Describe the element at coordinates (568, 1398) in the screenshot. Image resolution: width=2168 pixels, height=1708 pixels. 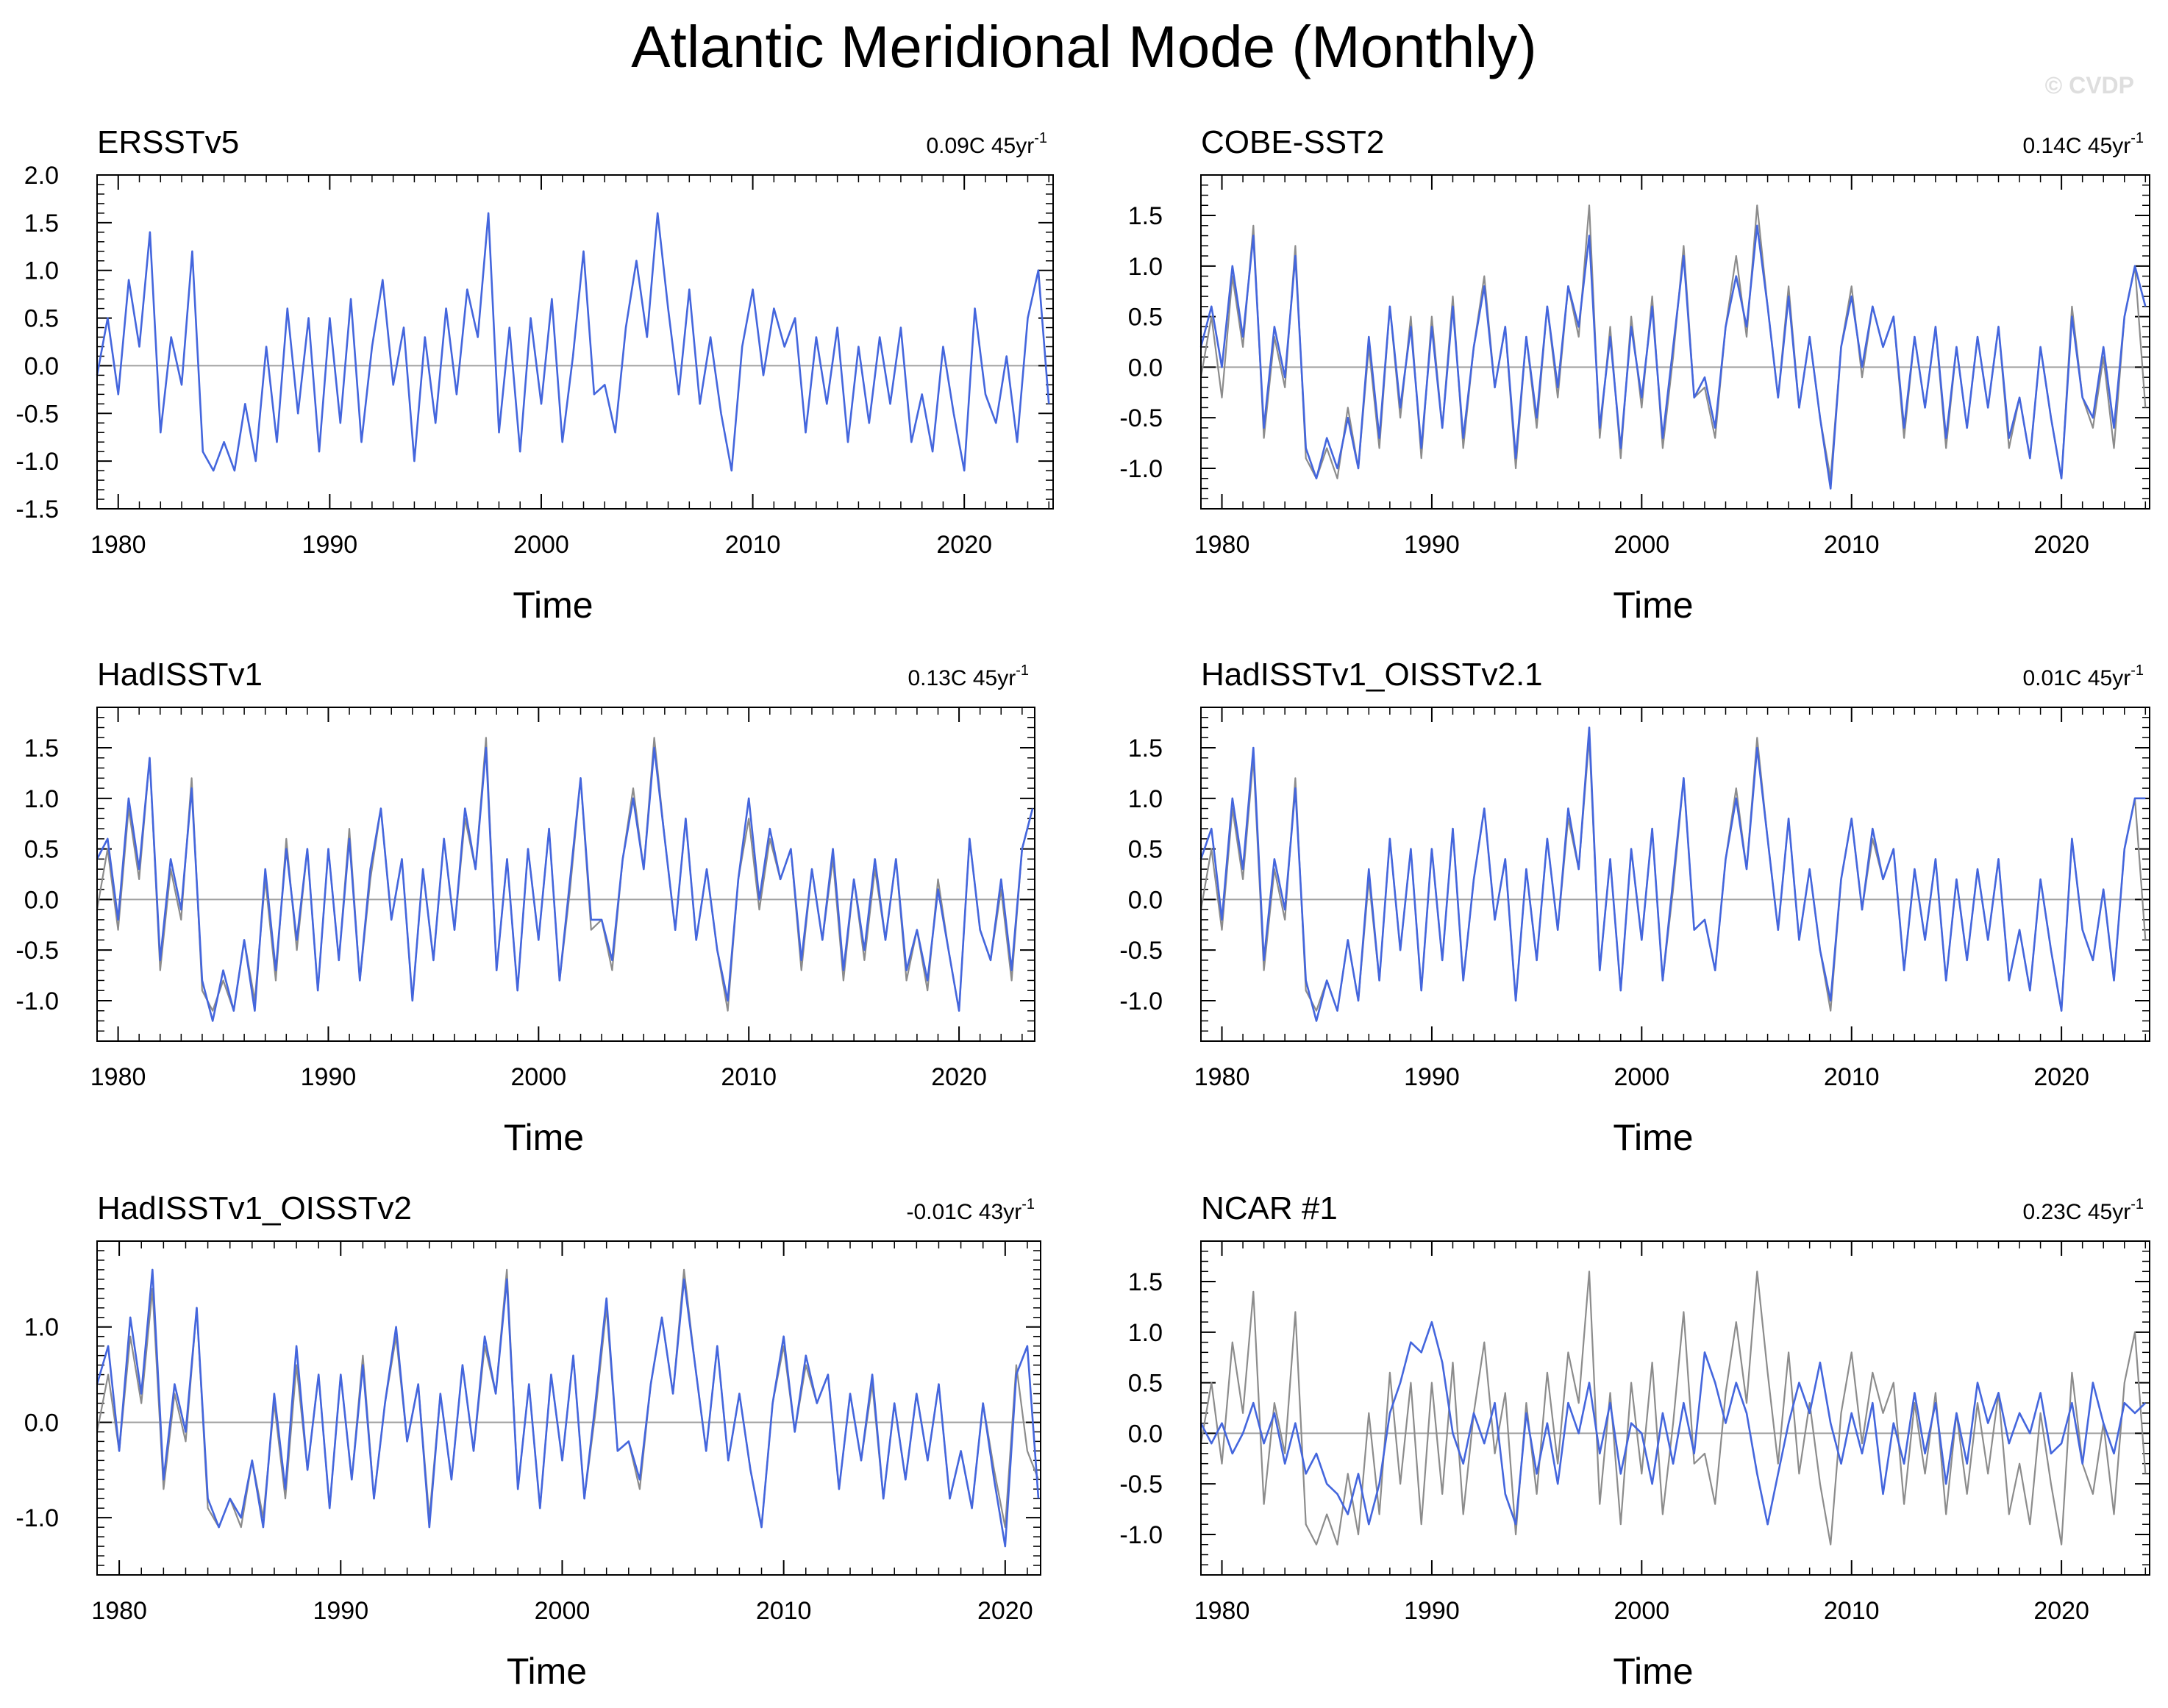
I see `panel-hadisstv1-oisstv2-reference-line` at that location.